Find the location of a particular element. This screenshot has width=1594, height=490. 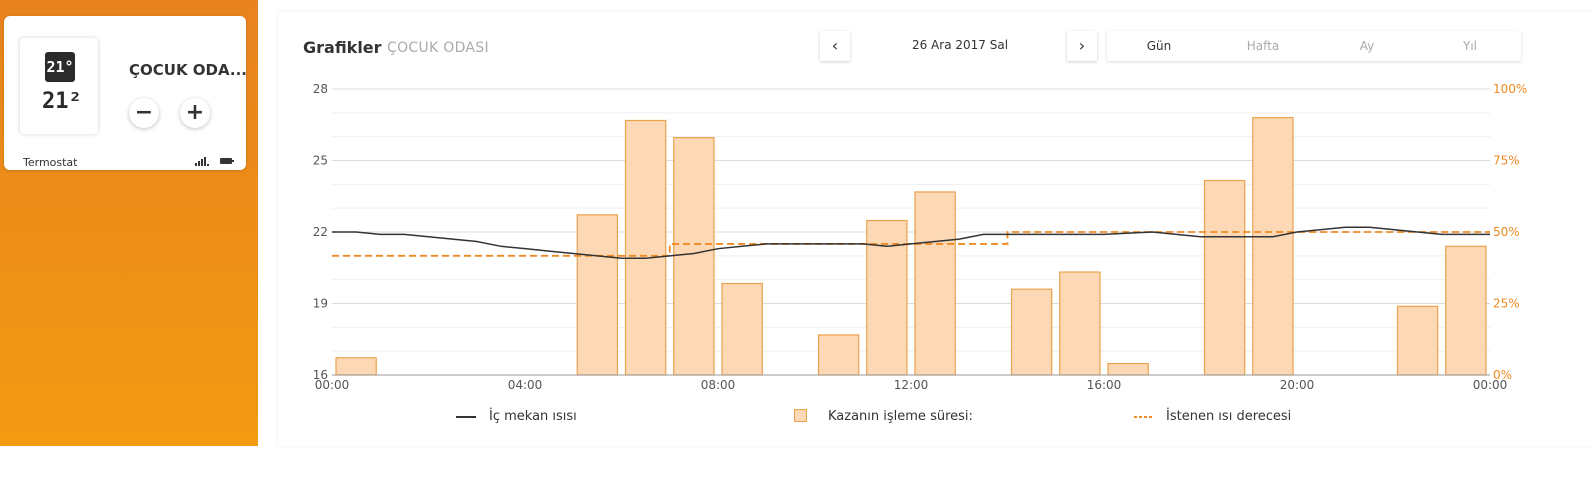

tab-year: Yıl is located at coordinates (1470, 46).